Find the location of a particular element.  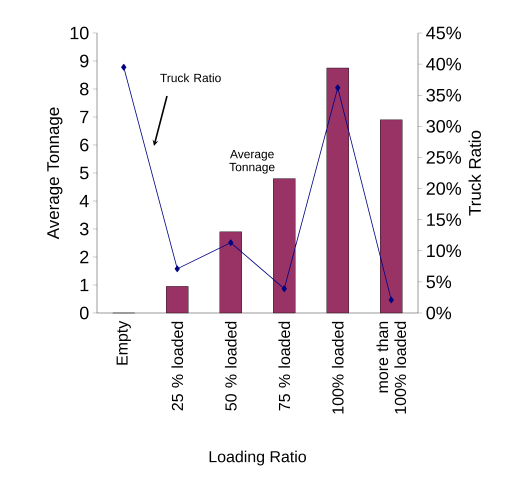

y2-tick-label: 10% is located at coordinates (444, 251).